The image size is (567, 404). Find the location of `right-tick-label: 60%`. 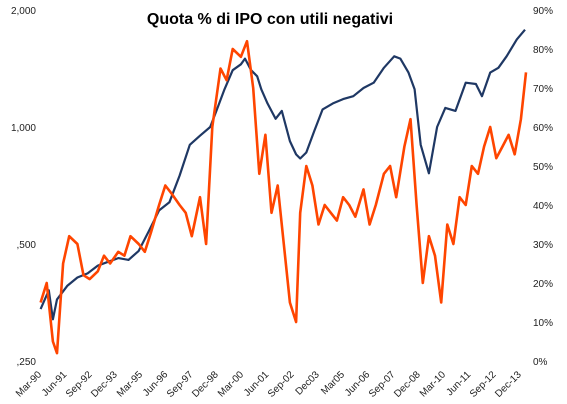

right-tick-label: 60% is located at coordinates (543, 128).